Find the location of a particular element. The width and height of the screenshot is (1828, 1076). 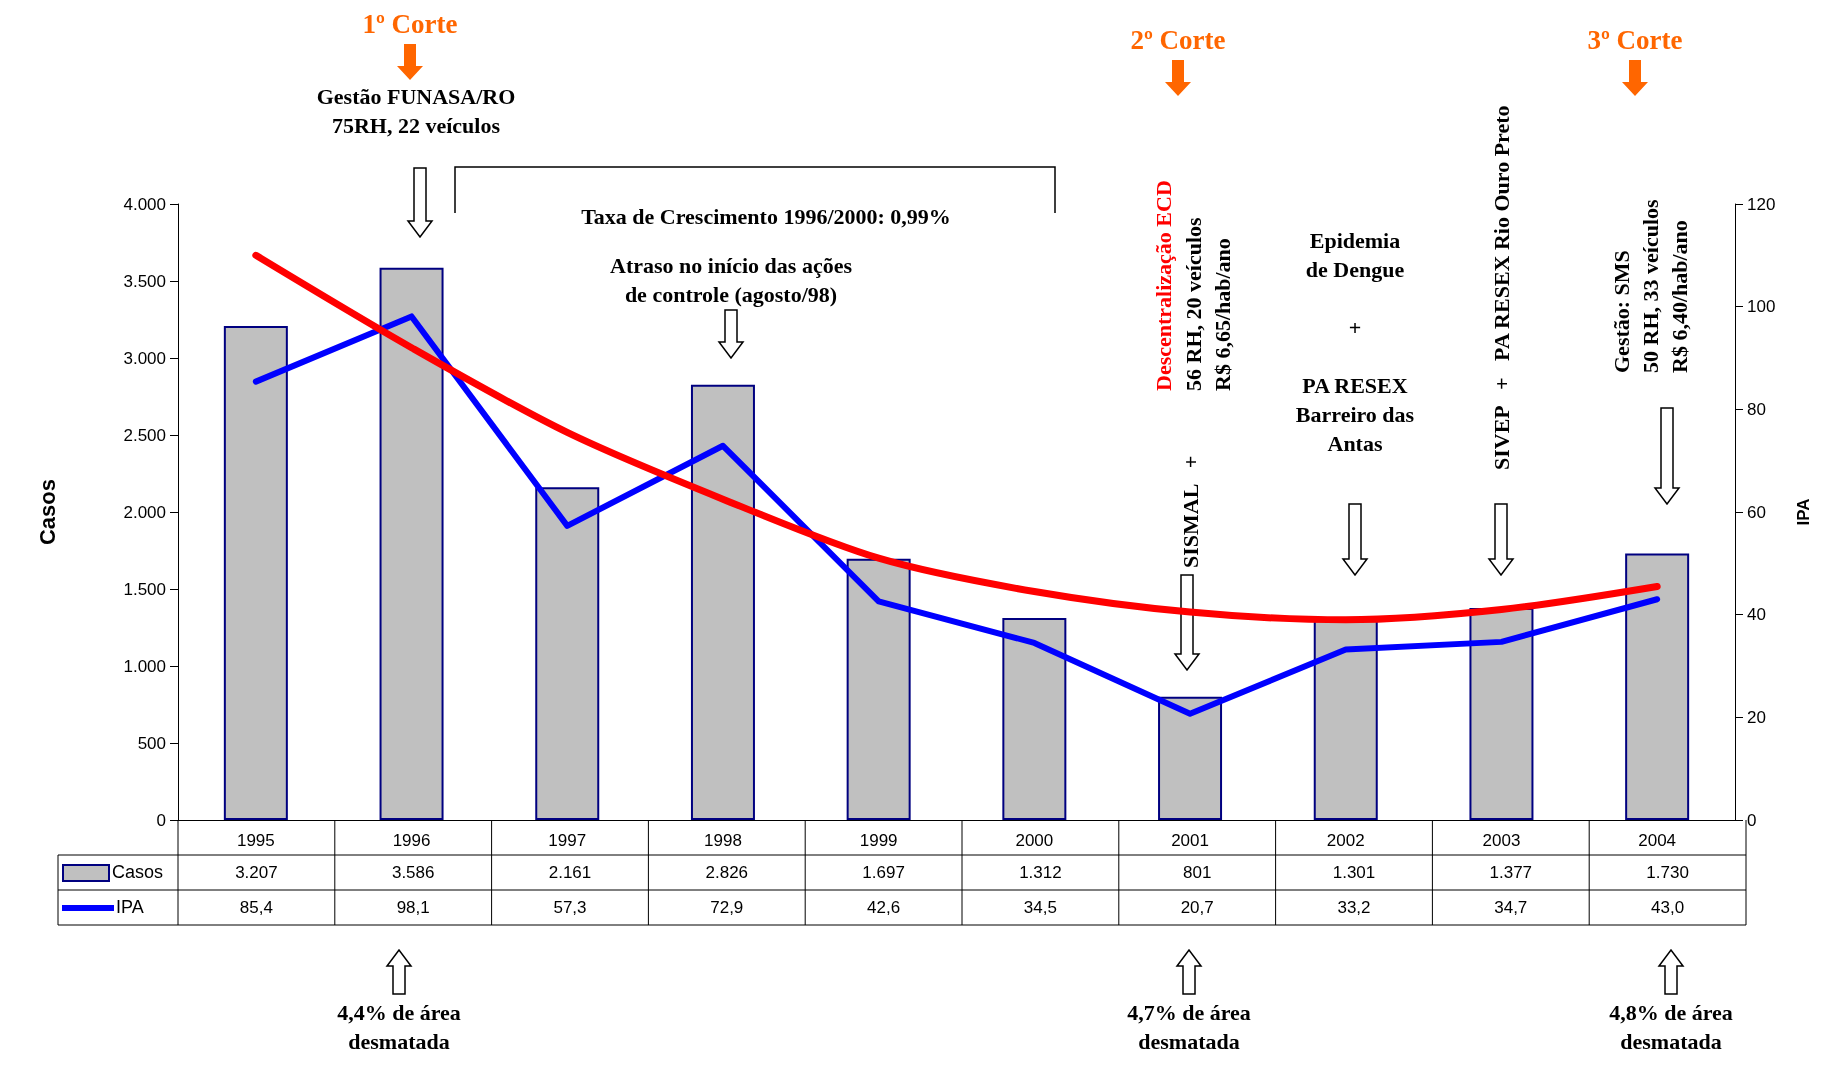

data-label: 1.301 is located at coordinates (1354, 873).